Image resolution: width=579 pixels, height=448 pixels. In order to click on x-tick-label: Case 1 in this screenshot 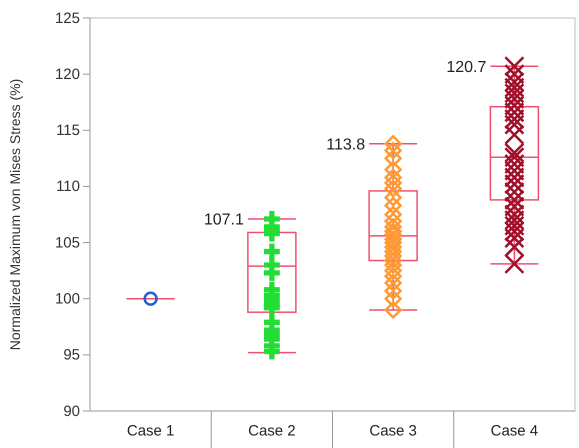, I will do `click(150, 431)`.